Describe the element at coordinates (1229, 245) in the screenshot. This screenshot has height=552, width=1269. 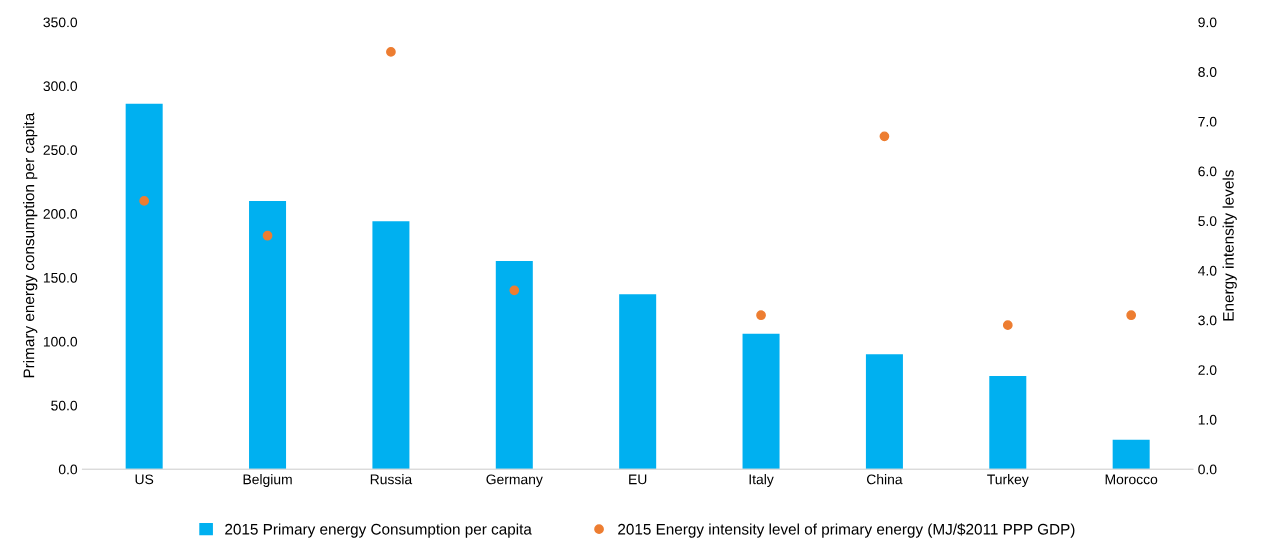
I see `y2-axis-title: Energy intensity levels` at that location.